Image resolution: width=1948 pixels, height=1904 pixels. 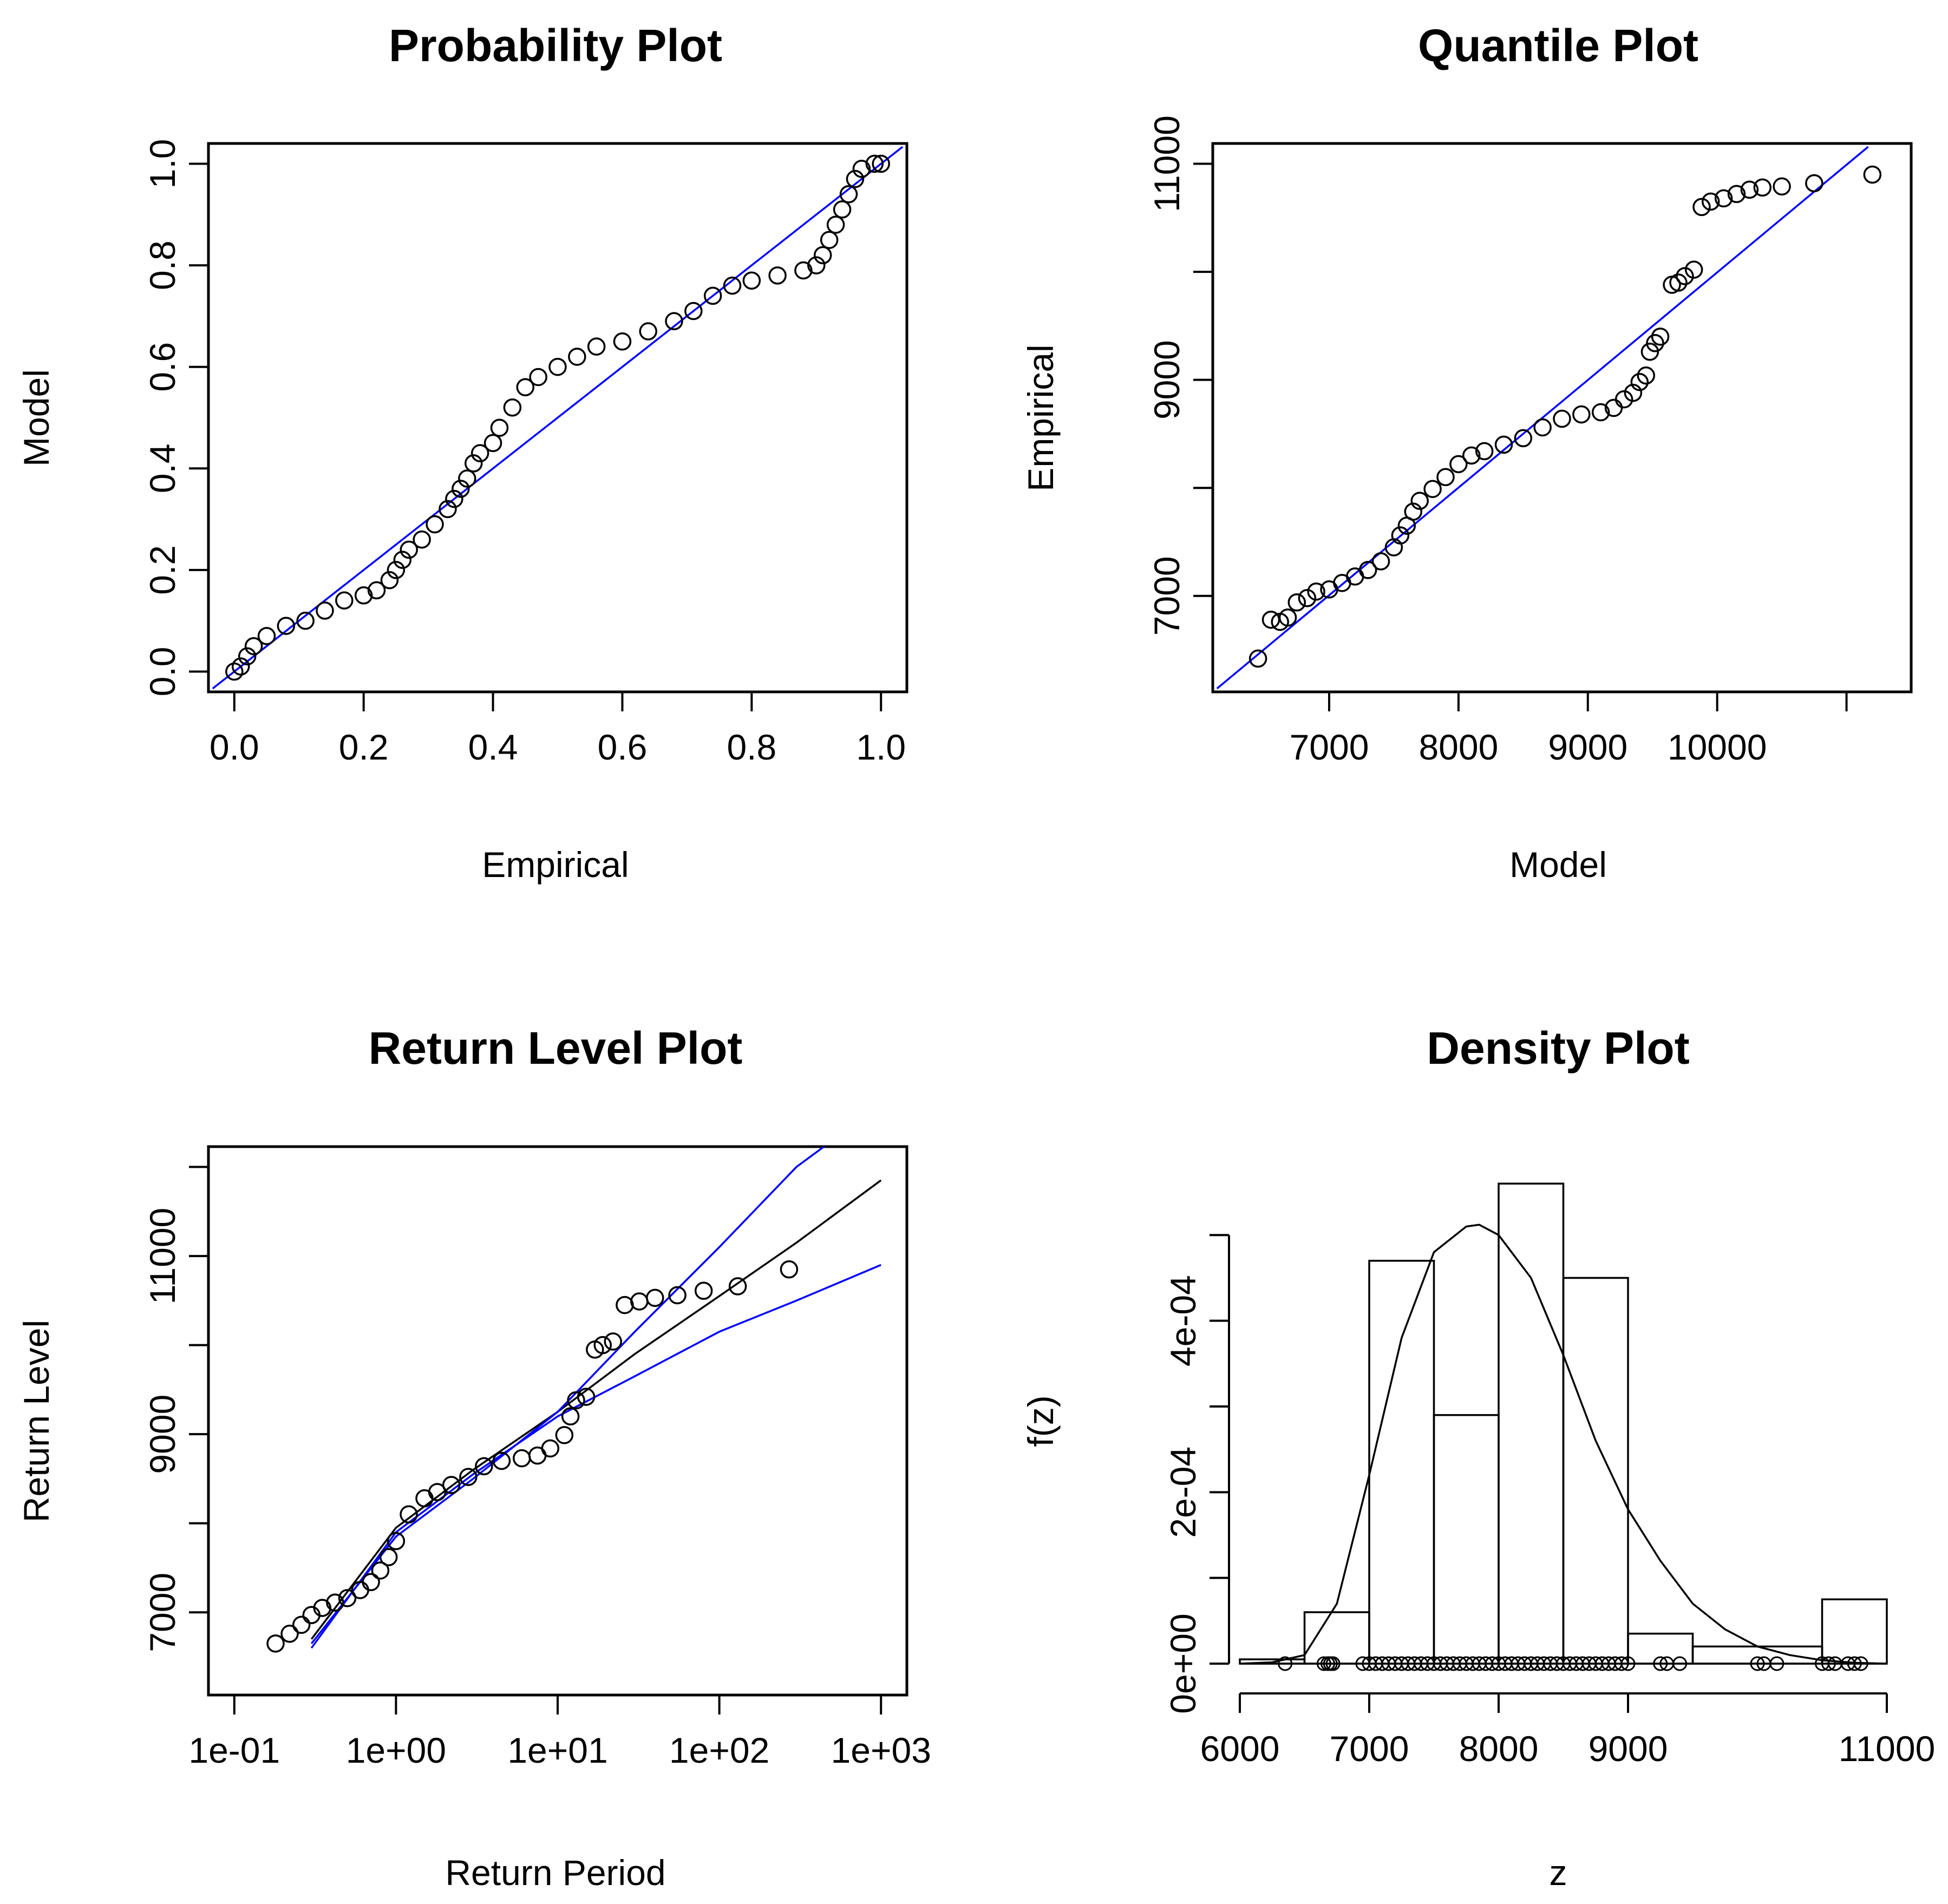 I want to click on y-tick-label: 2e-04, so click(x=1183, y=1493).